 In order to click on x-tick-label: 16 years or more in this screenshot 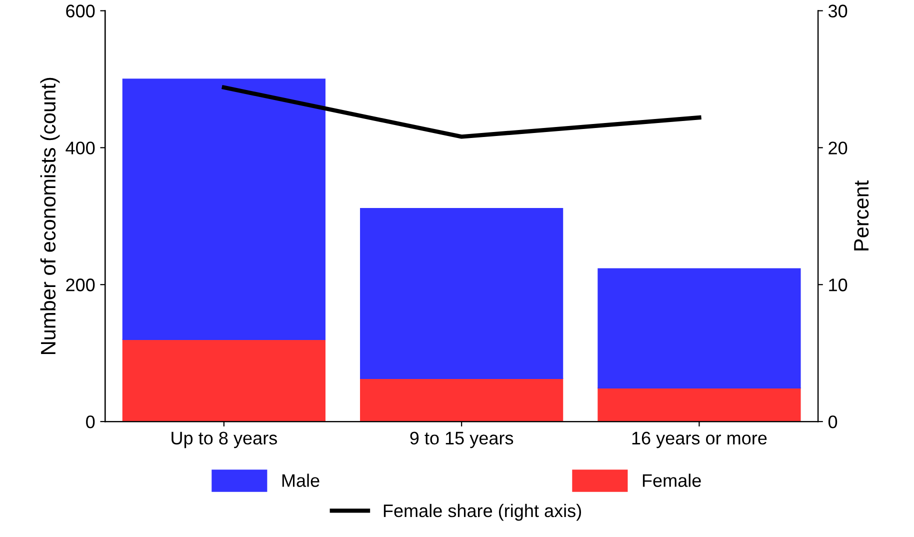, I will do `click(699, 440)`.